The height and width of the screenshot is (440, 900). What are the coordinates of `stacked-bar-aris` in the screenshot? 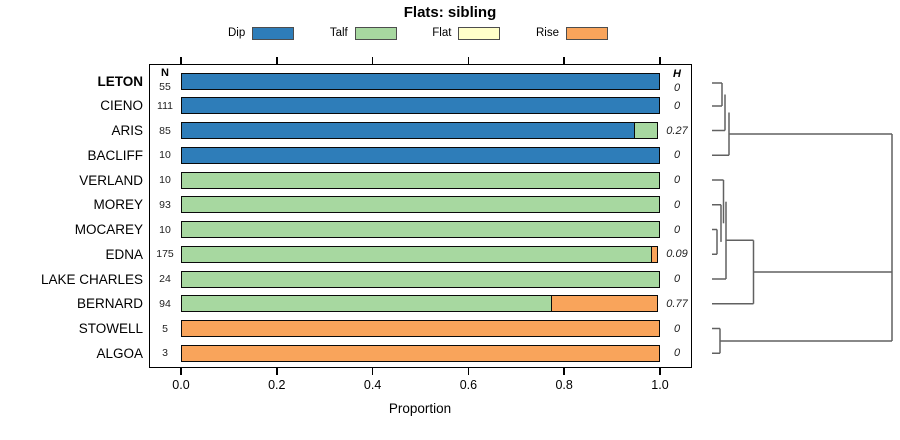 It's located at (420, 130).